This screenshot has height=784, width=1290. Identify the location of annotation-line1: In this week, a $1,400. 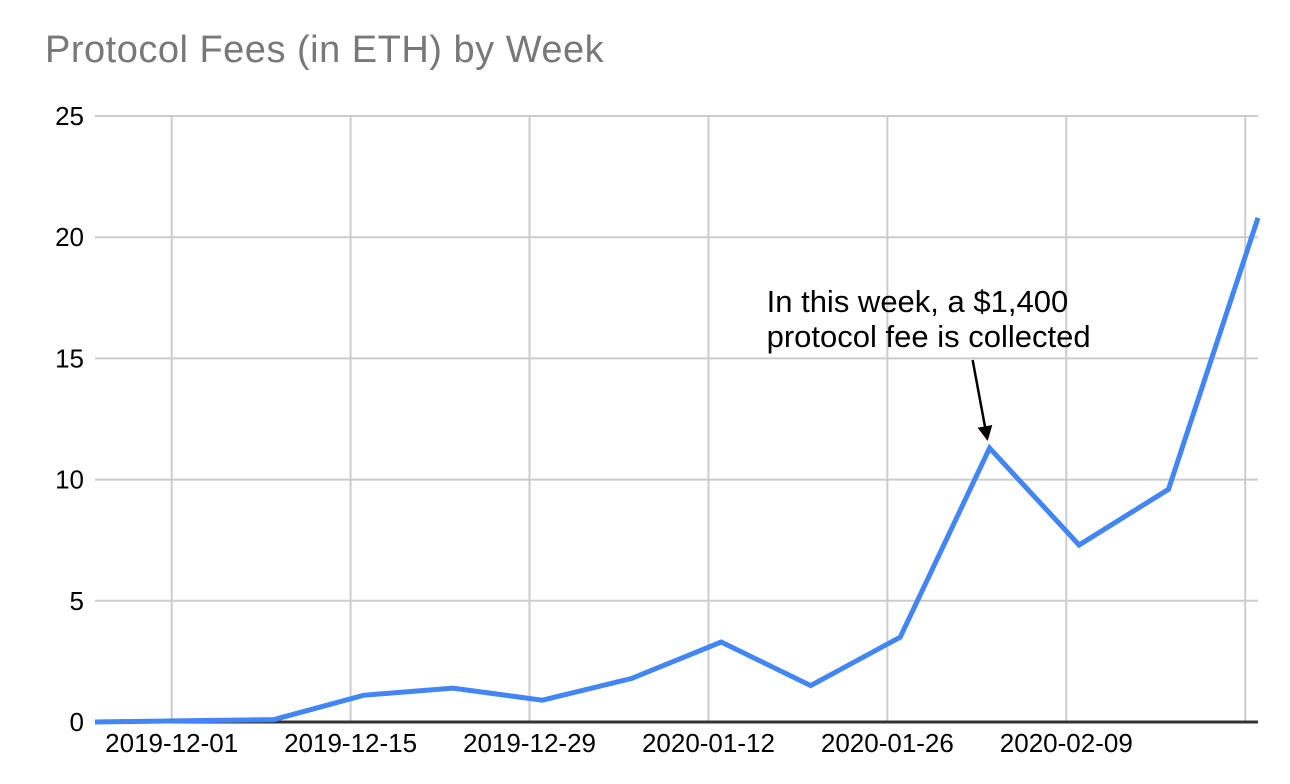
(918, 301).